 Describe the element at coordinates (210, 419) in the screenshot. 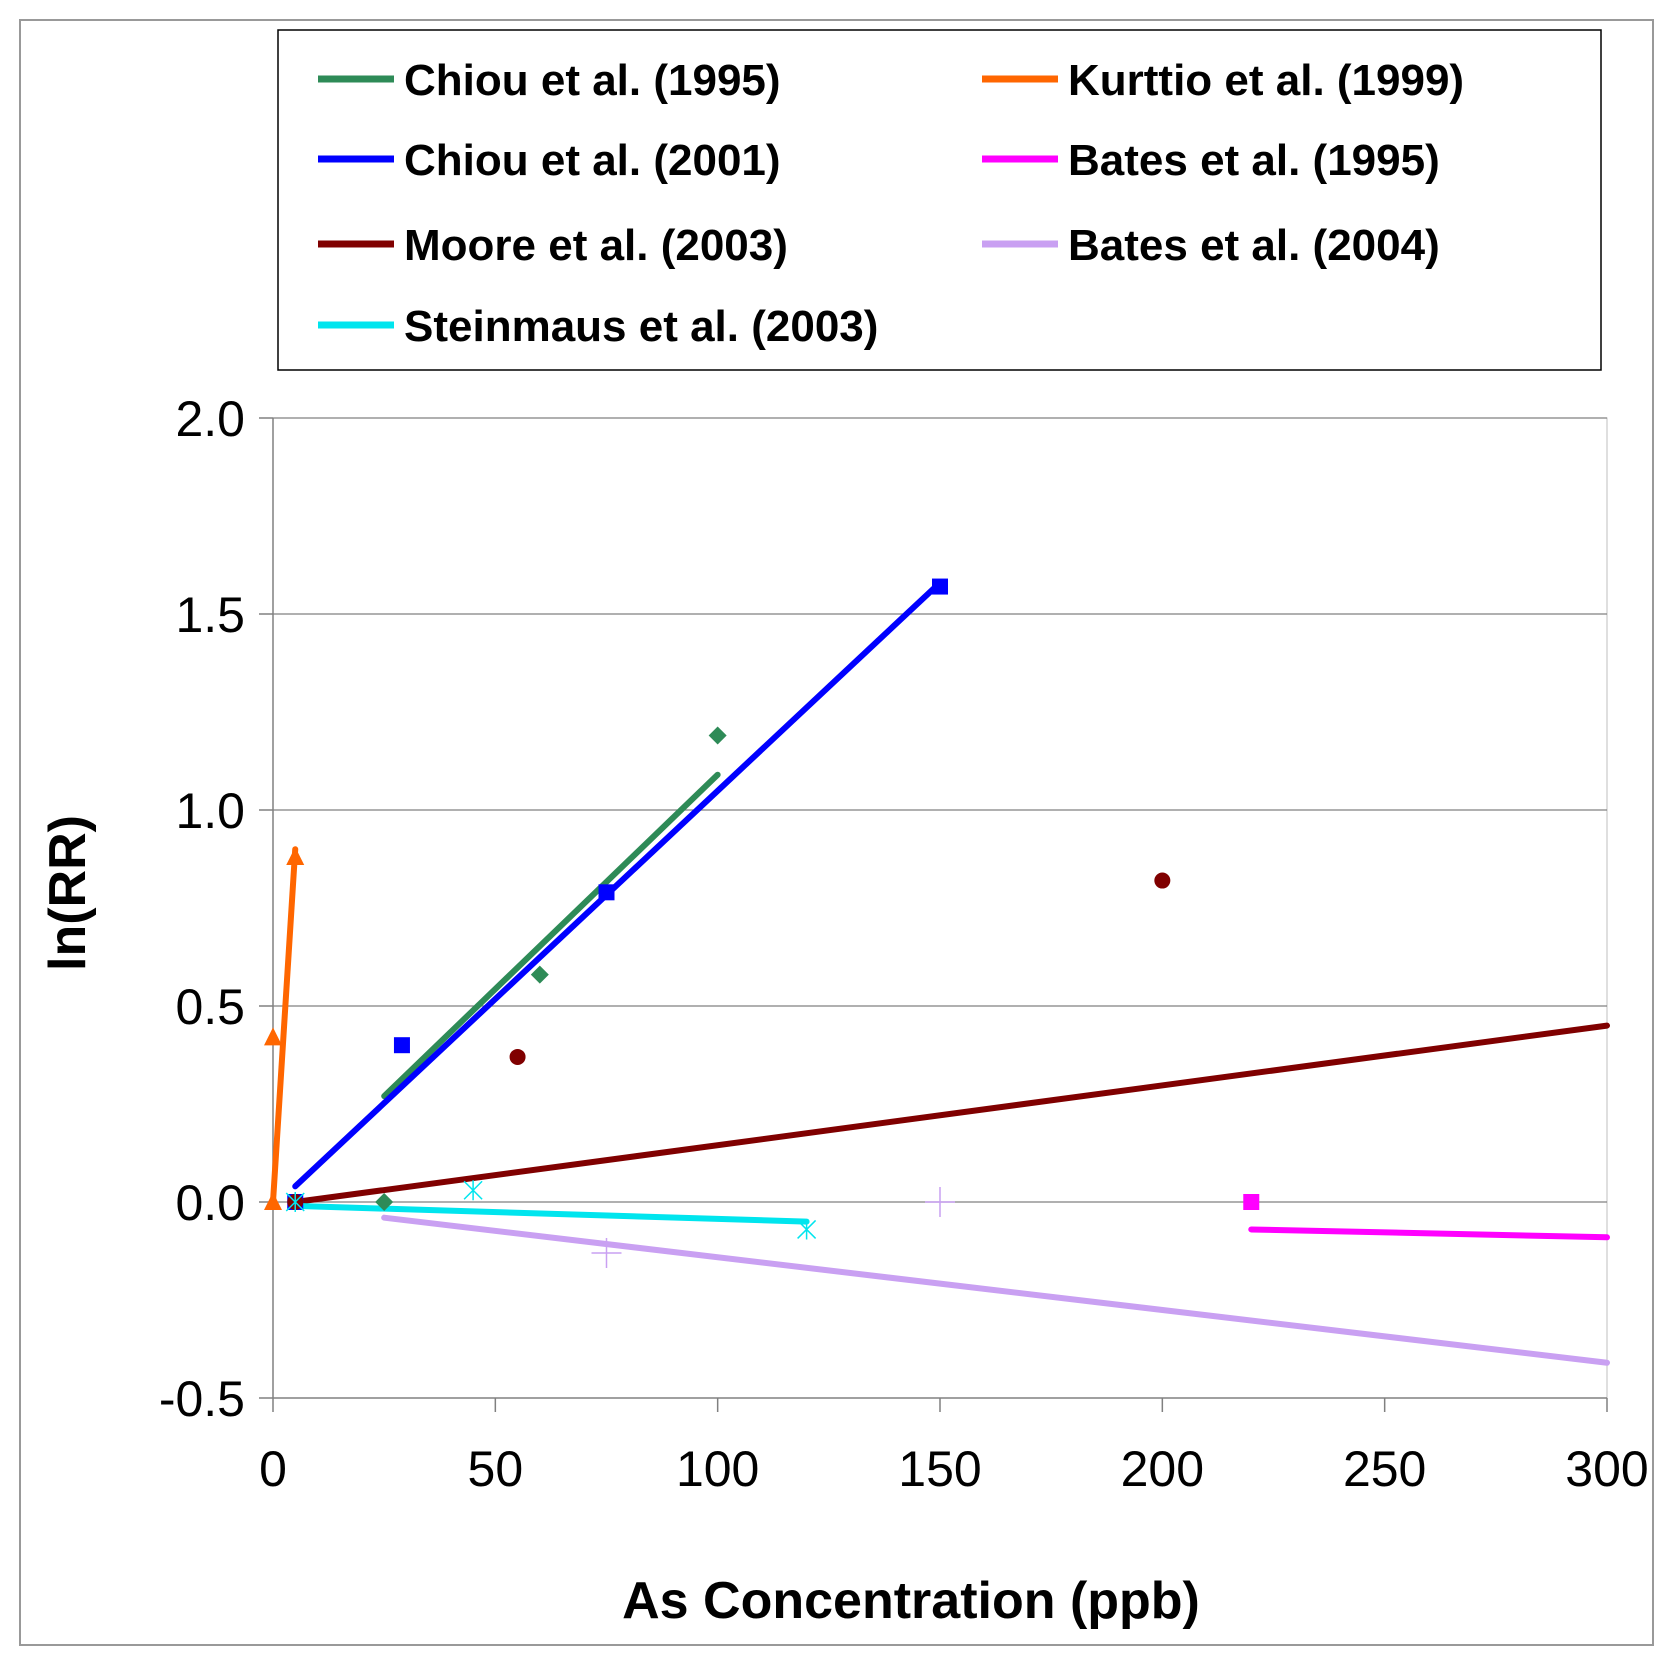

I see `y-tick-label: 2.0` at that location.